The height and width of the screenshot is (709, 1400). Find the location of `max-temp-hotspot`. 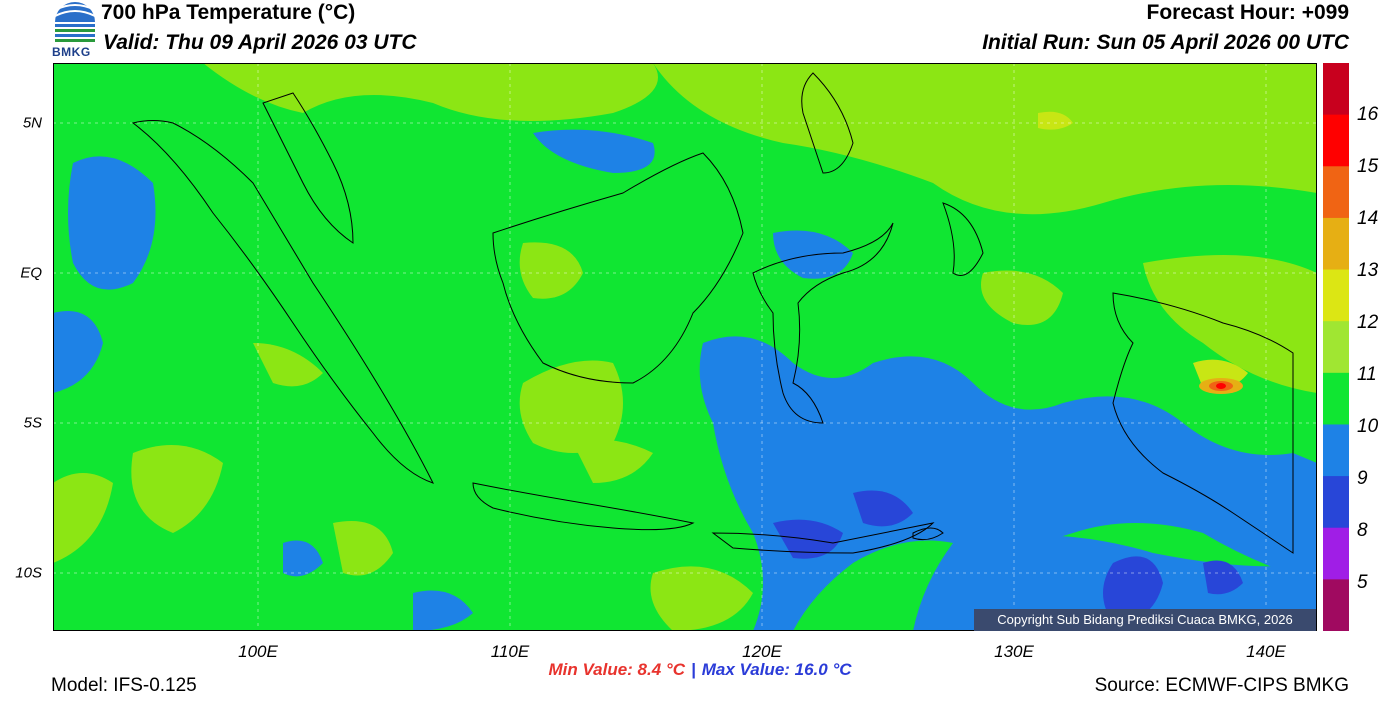

max-temp-hotspot is located at coordinates (1221, 386).